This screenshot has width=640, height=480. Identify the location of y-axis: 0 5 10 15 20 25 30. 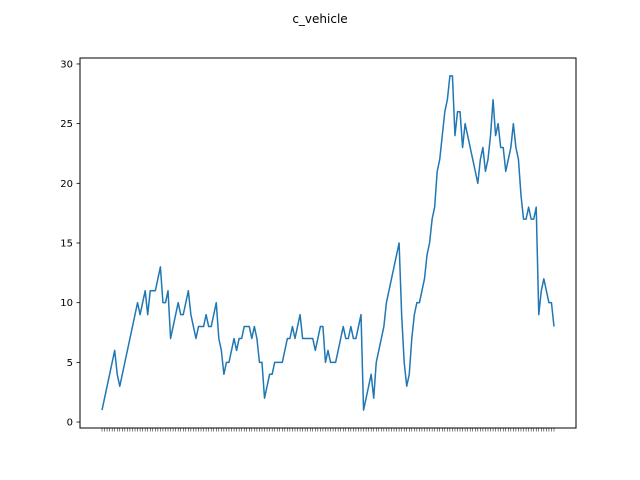
(70, 244).